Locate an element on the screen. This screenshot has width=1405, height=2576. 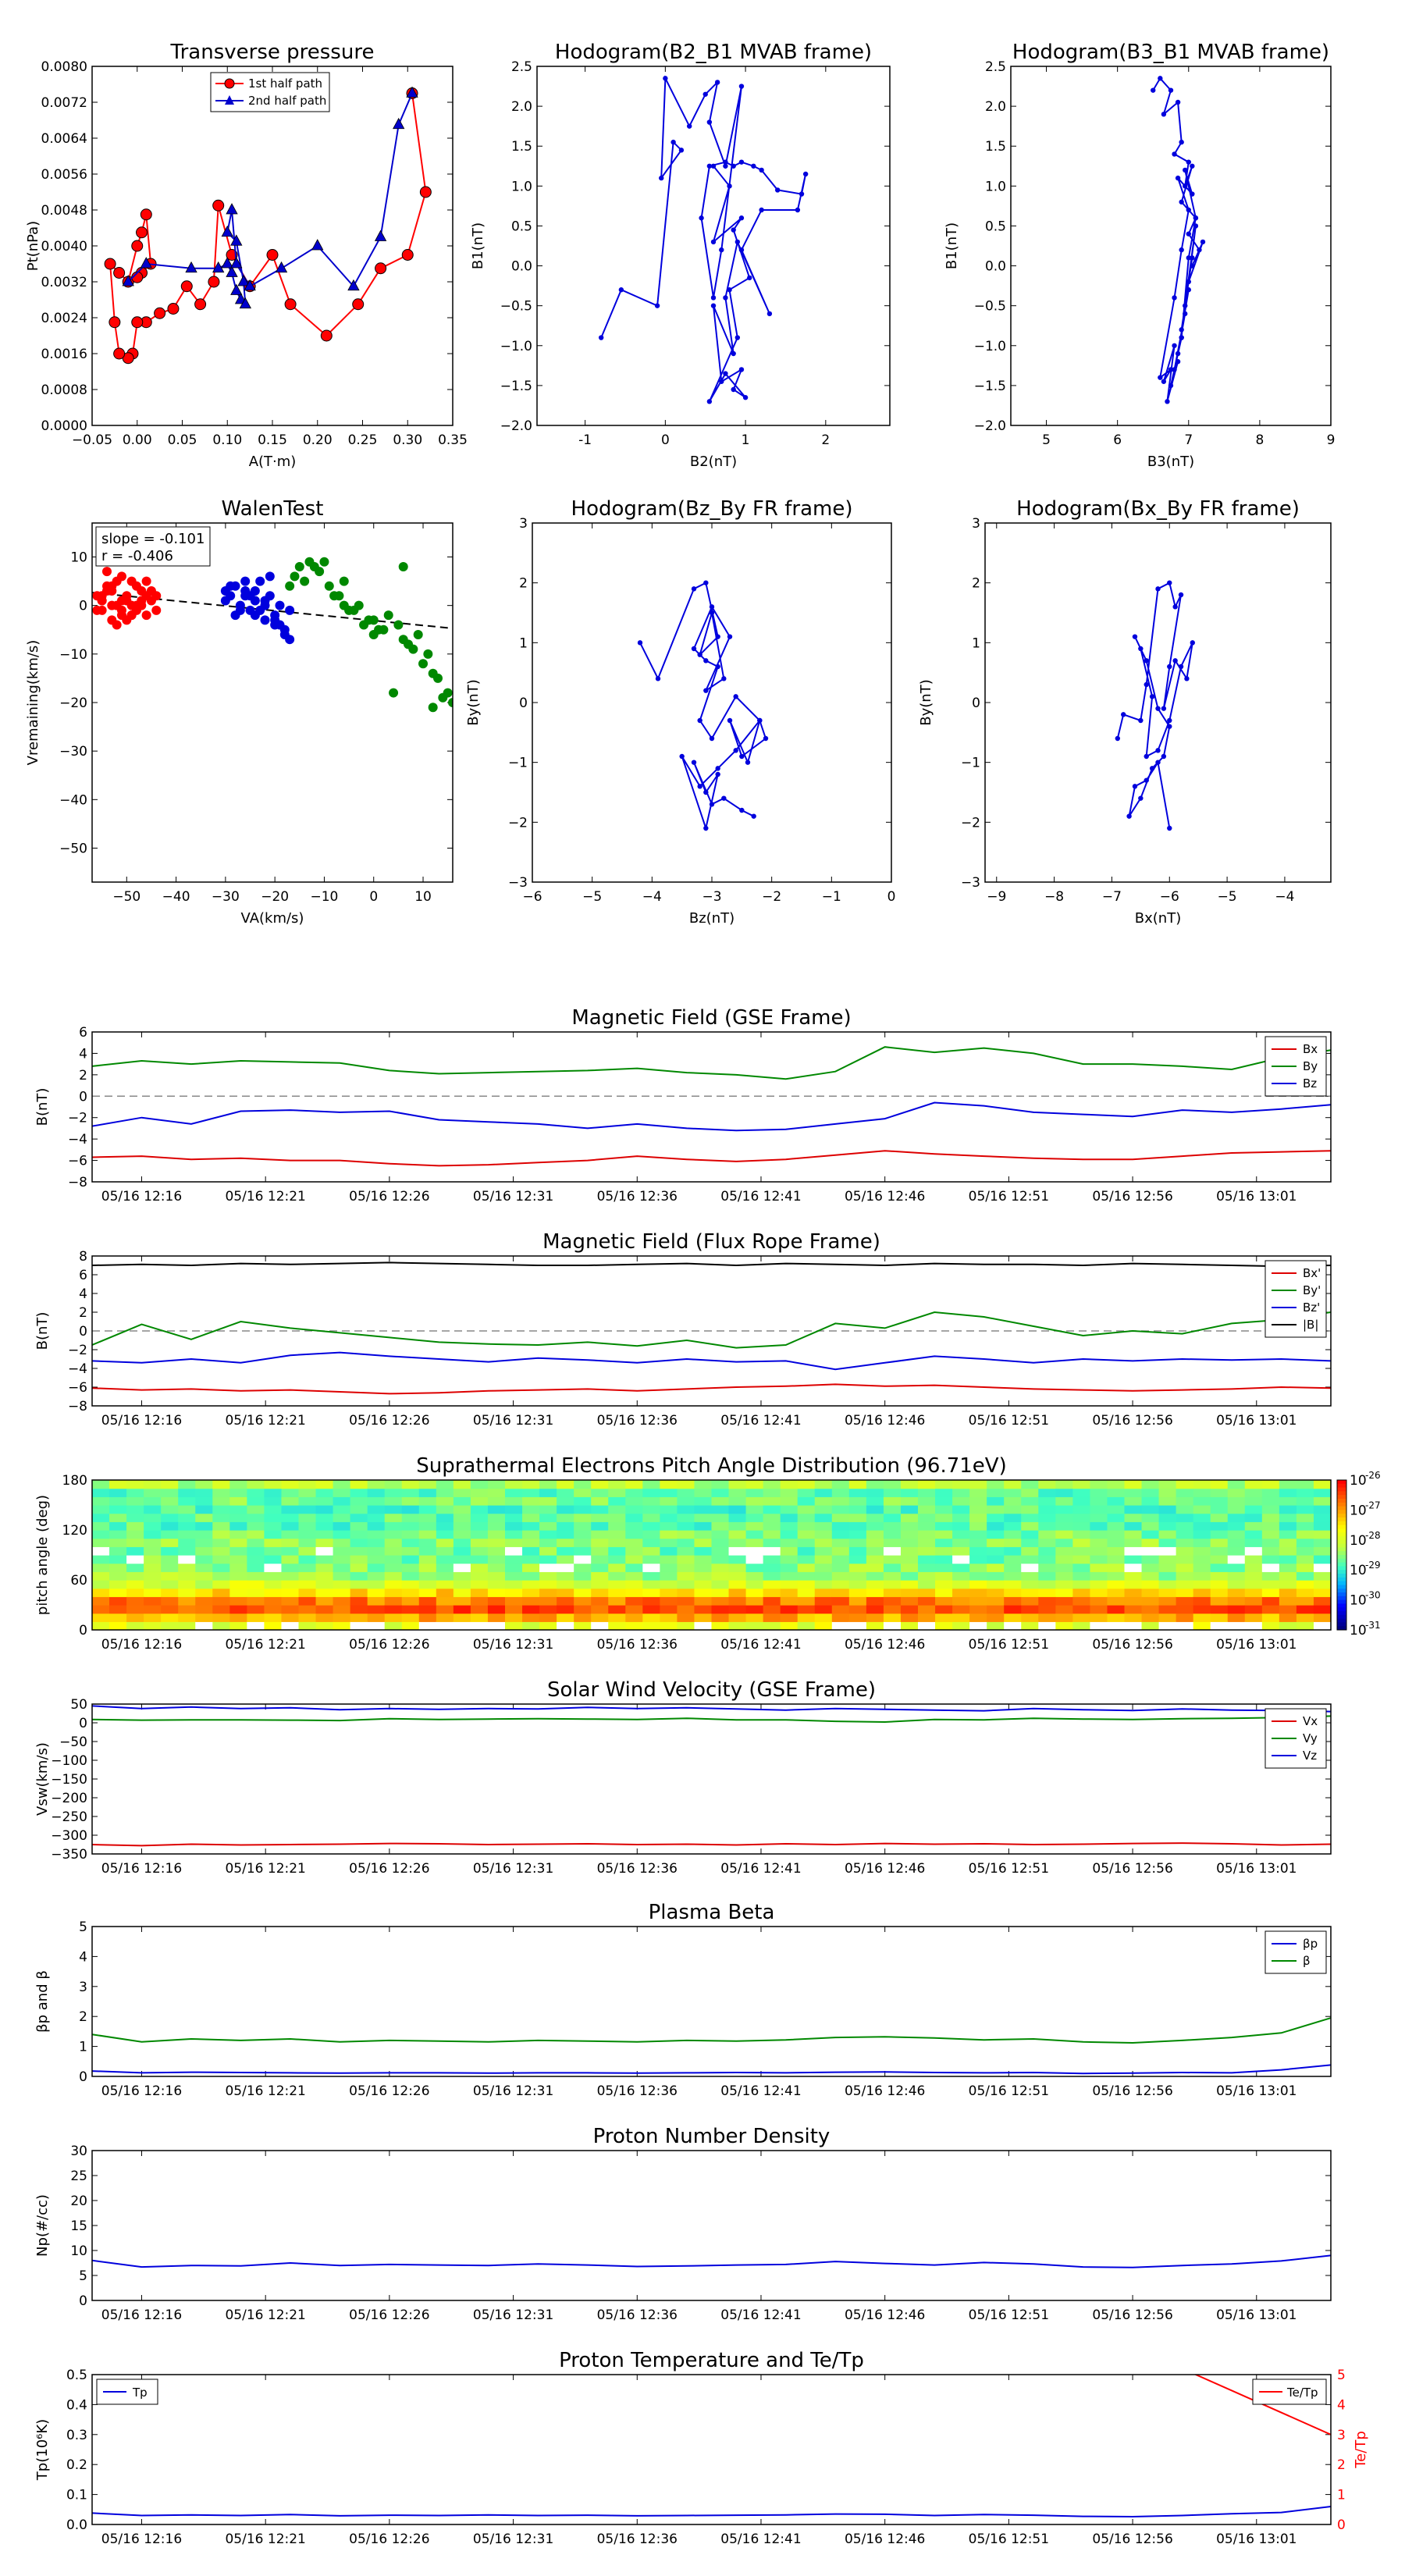
x-tick-label: 05/16 13:01 is located at coordinates (1256, 1196).